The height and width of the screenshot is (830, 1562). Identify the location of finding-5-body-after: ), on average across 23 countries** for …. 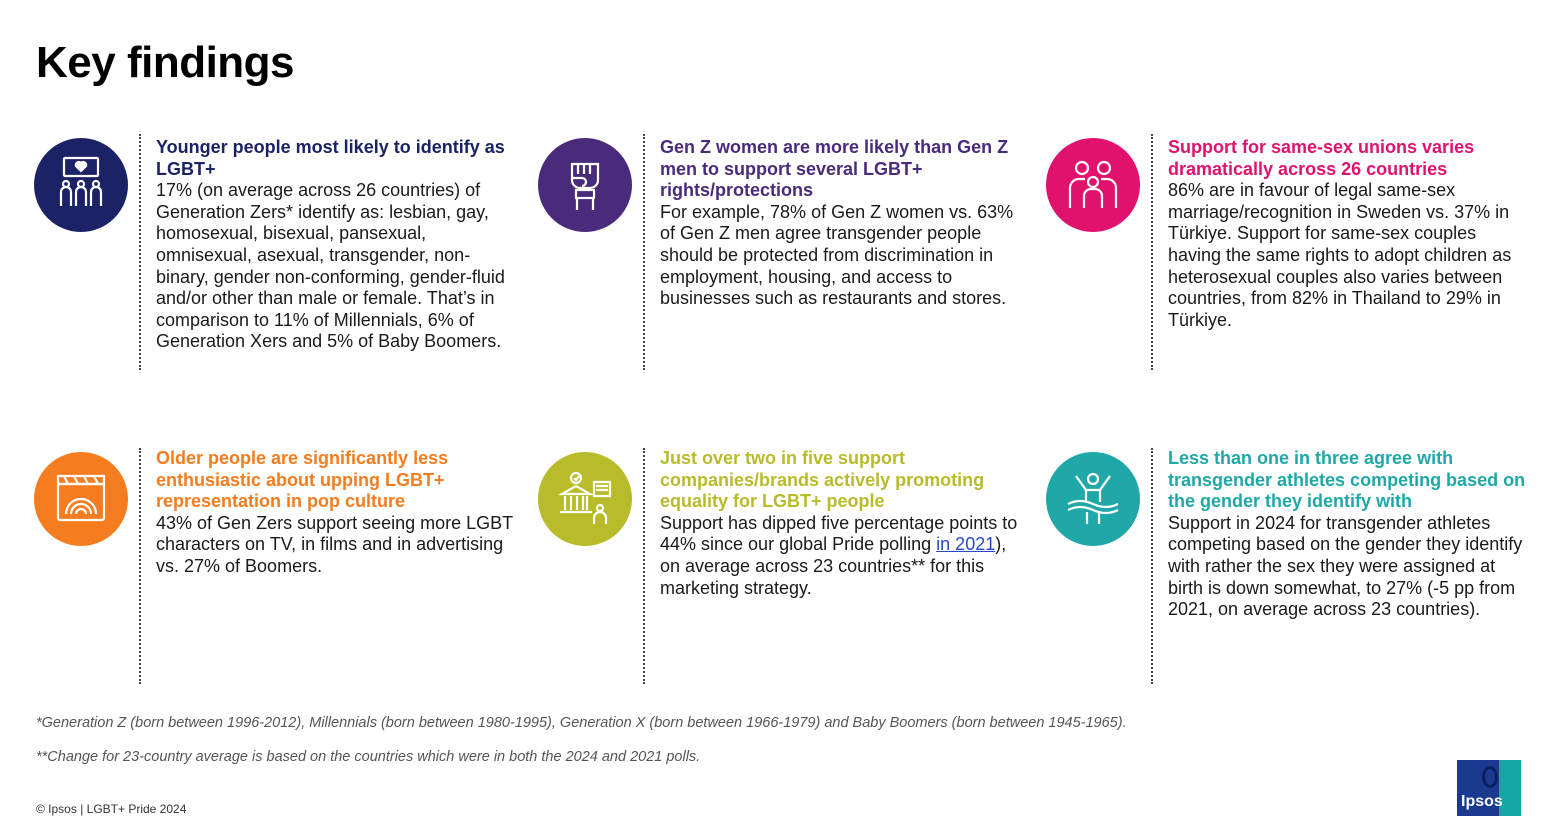
(833, 566).